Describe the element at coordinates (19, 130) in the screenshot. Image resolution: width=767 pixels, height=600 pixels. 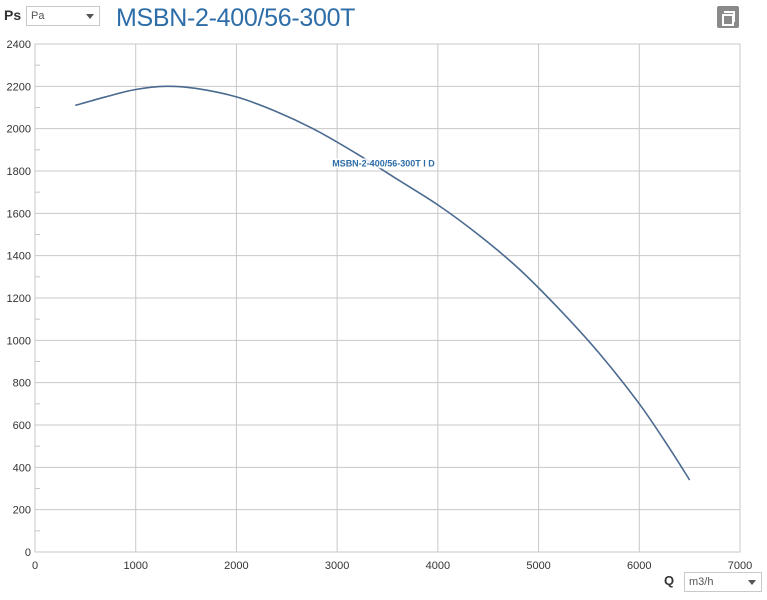
I see `y-tick-label: 2000` at that location.